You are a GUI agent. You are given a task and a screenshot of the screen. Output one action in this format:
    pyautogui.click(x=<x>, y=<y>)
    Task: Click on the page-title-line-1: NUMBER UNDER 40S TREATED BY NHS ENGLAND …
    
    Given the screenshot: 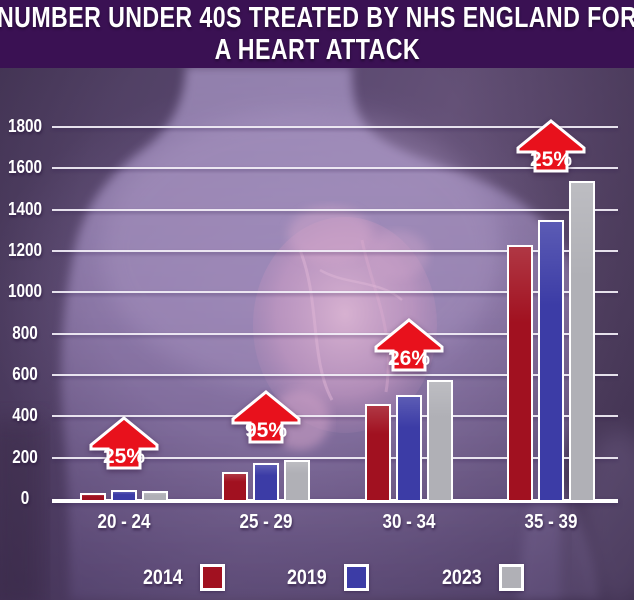 What is the action you would take?
    pyautogui.click(x=317, y=17)
    